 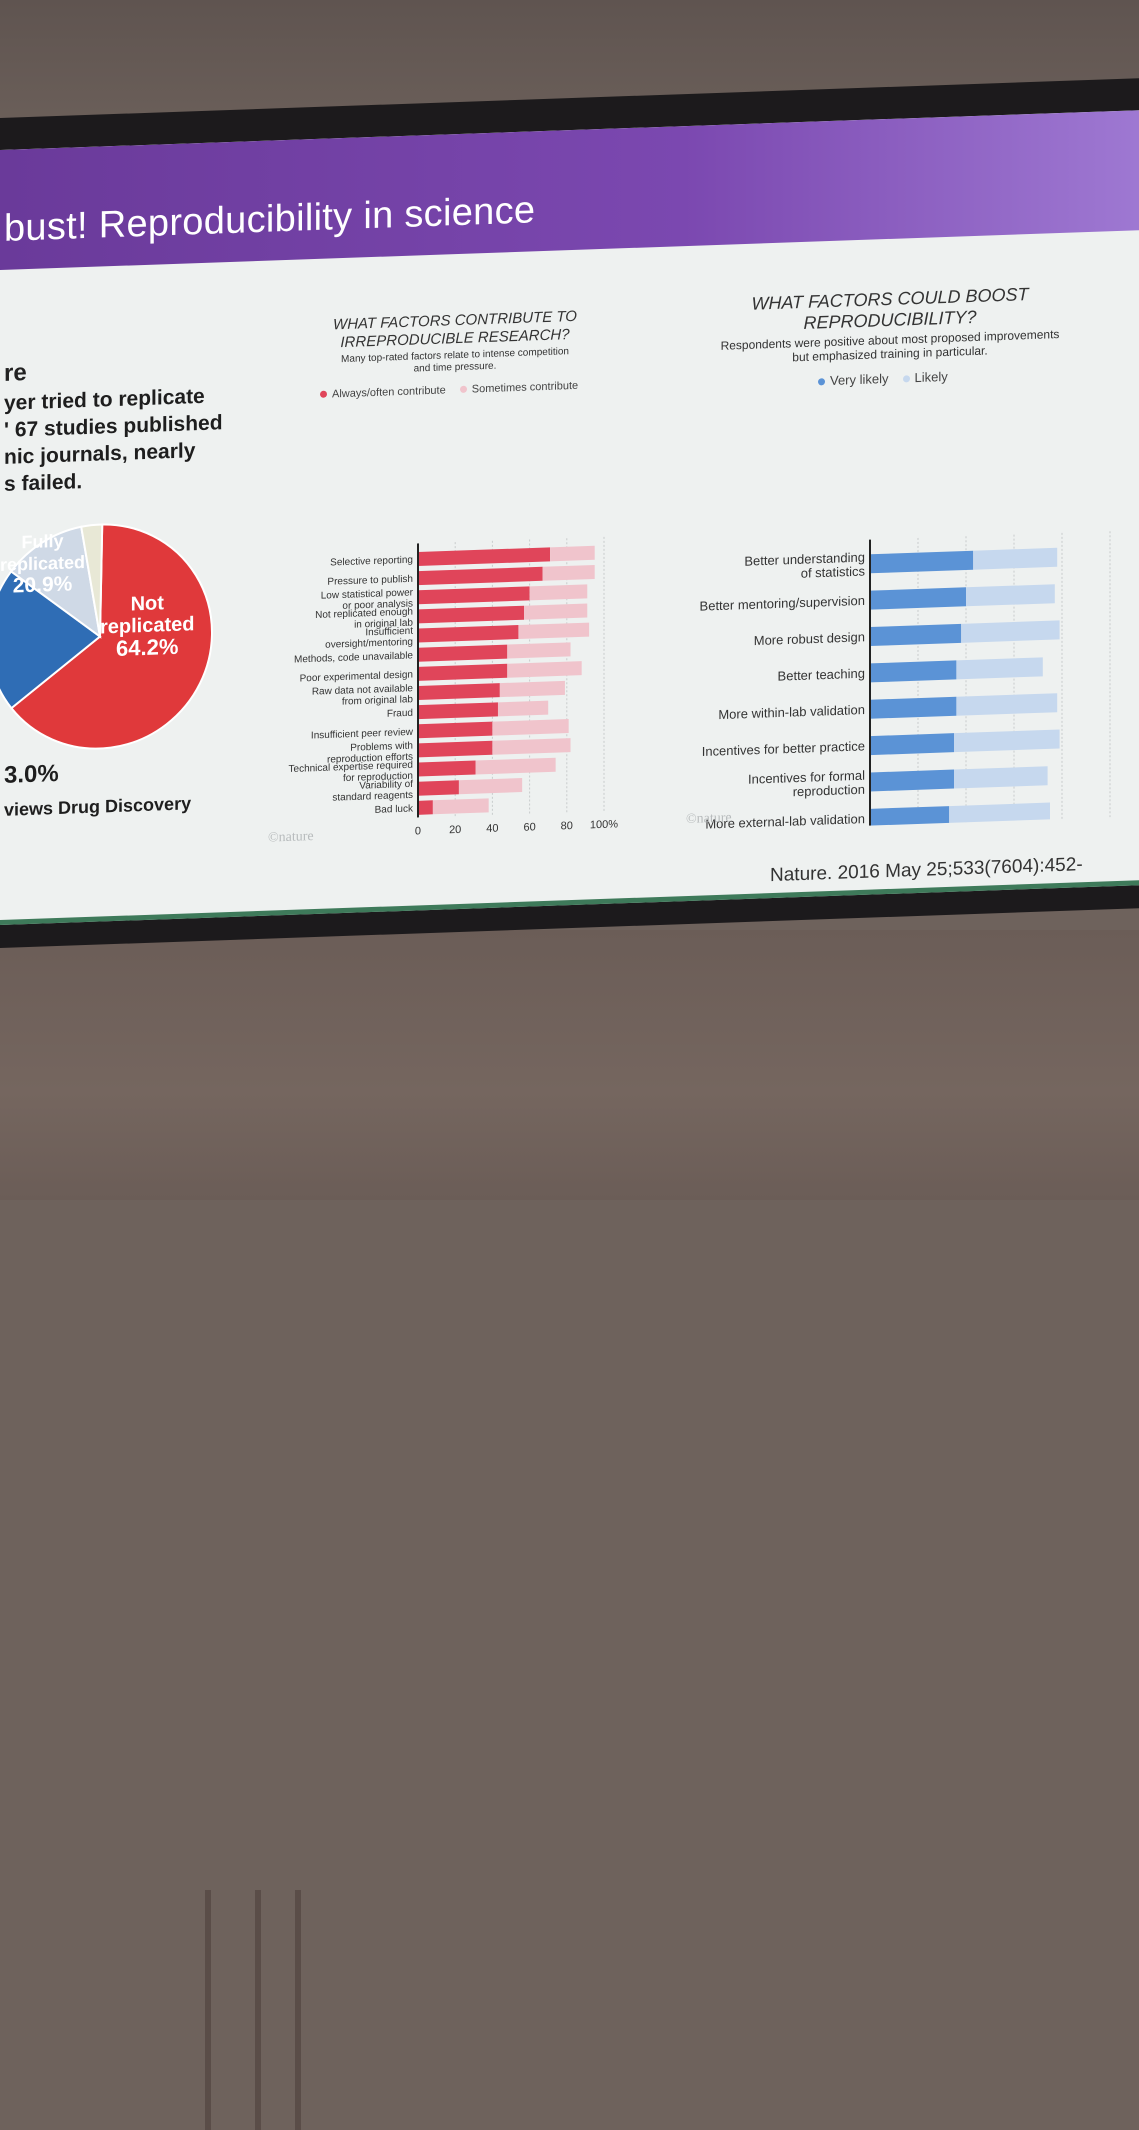 I want to click on chart1-credit: ©nature, so click(x=291, y=837).